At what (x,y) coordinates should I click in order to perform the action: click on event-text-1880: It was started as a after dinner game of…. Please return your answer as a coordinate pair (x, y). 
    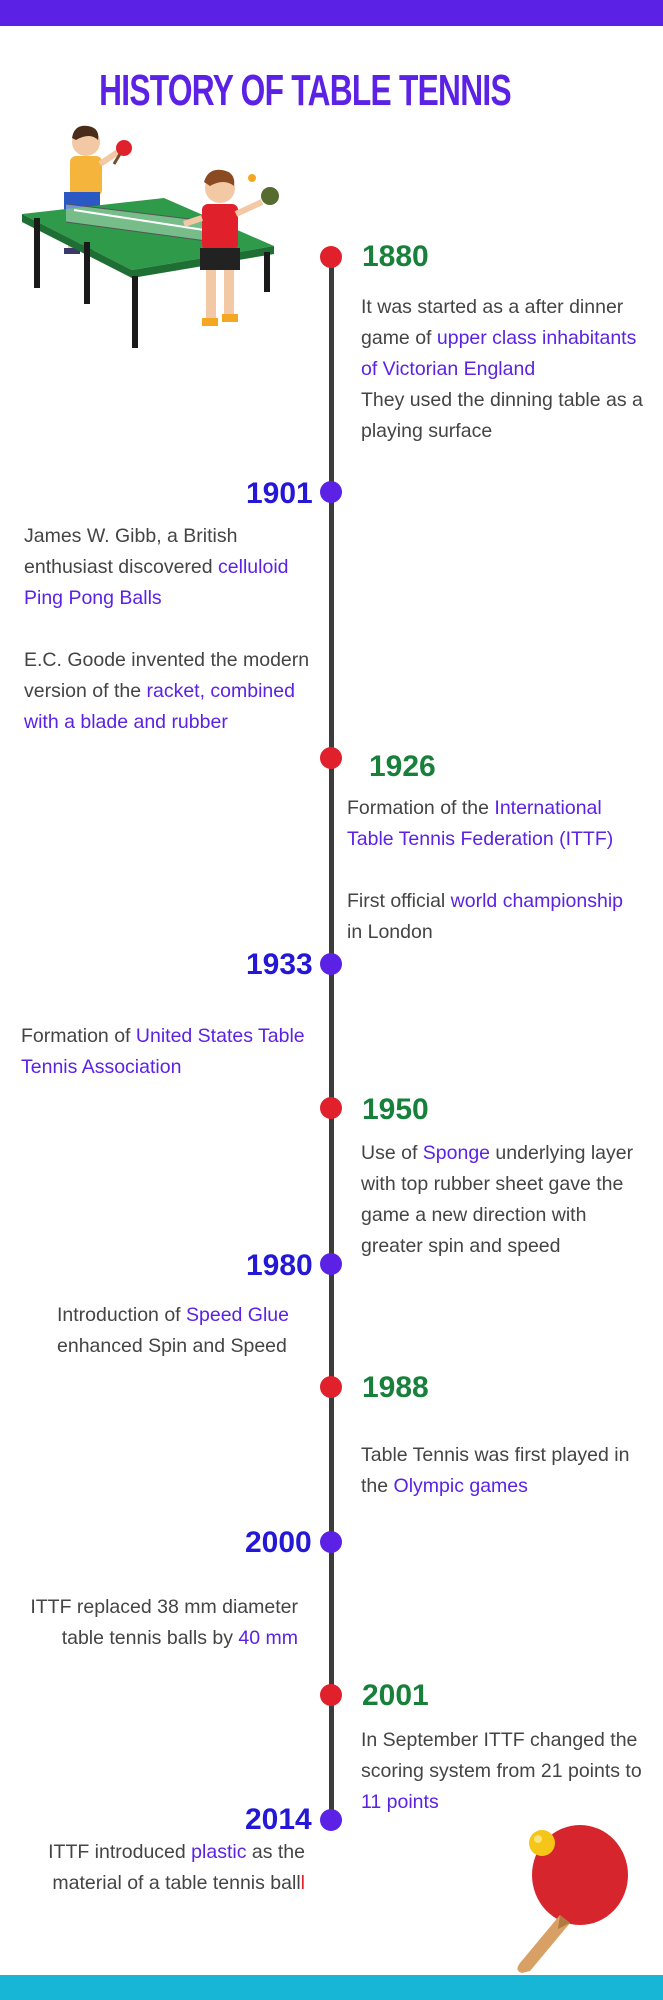
    Looking at the image, I should click on (502, 369).